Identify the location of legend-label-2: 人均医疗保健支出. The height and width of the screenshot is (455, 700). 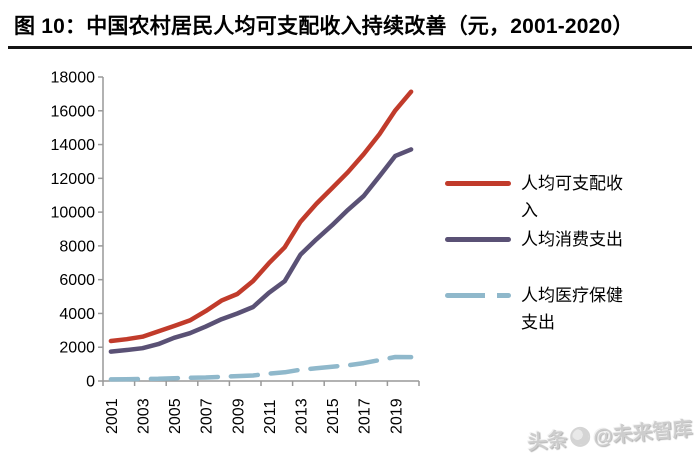
(572, 309).